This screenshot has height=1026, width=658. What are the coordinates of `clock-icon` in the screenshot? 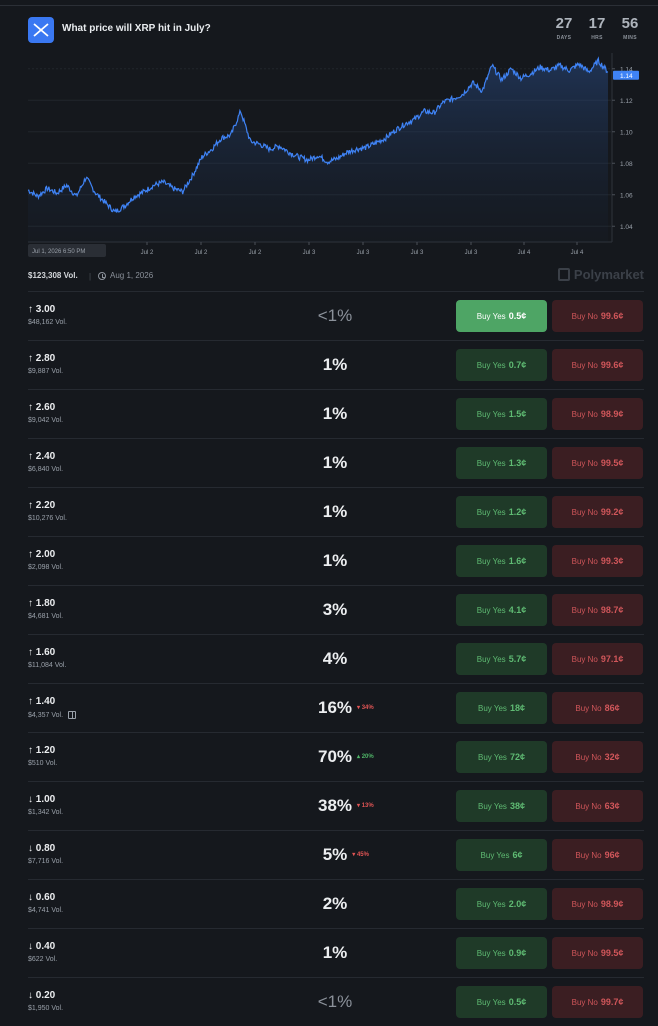 It's located at (102, 276).